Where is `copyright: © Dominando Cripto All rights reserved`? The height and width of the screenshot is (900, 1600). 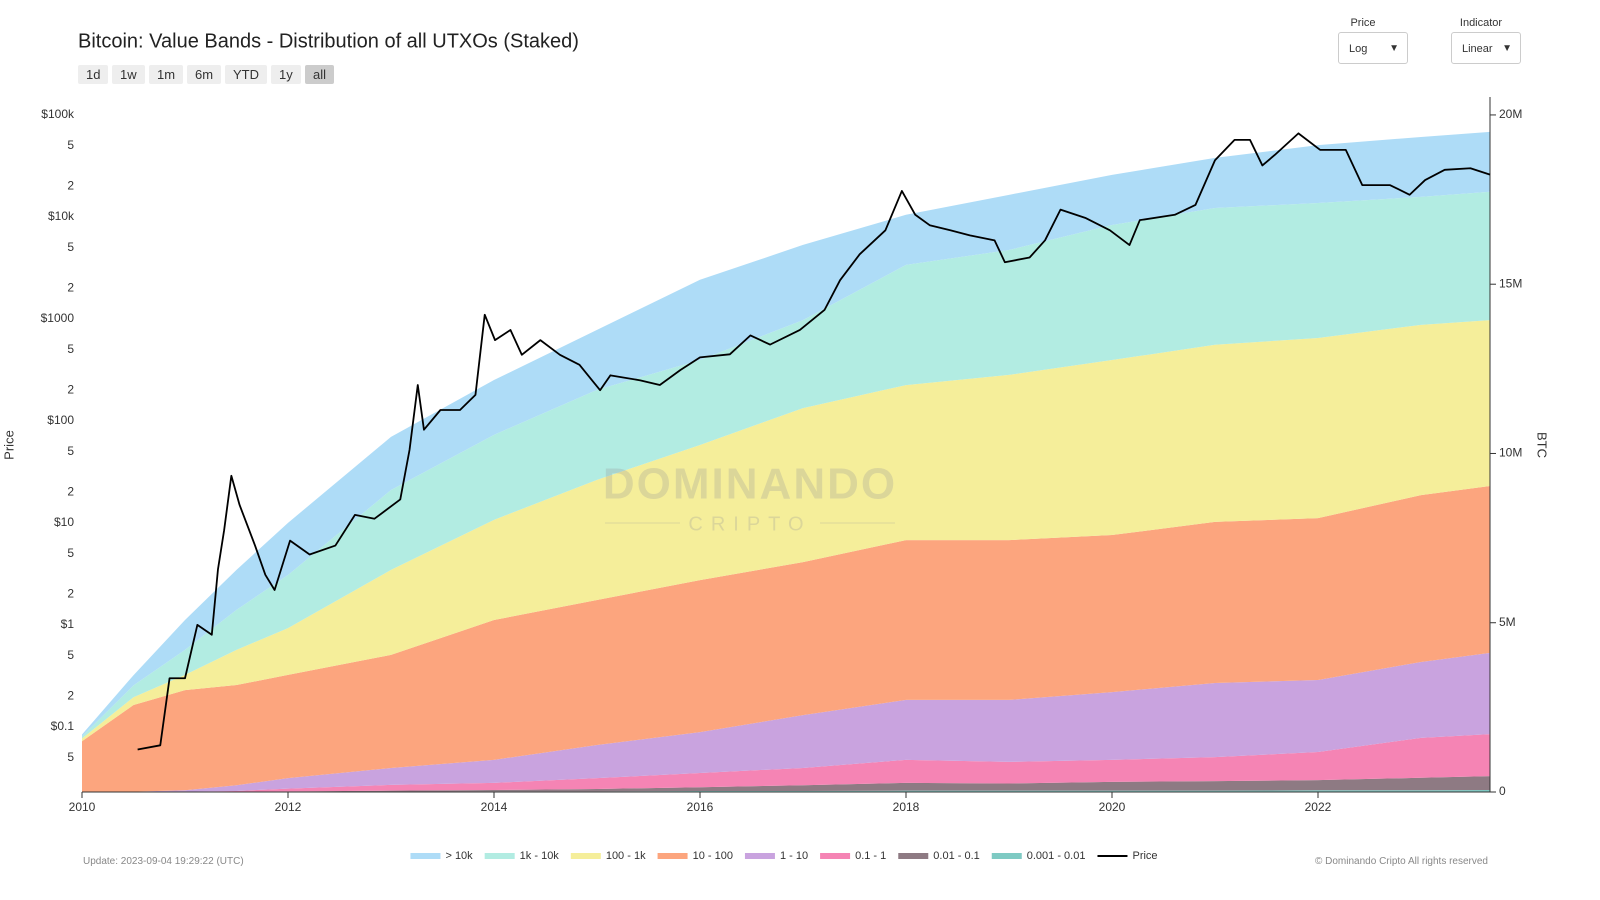 copyright: © Dominando Cripto All rights reserved is located at coordinates (1401, 861).